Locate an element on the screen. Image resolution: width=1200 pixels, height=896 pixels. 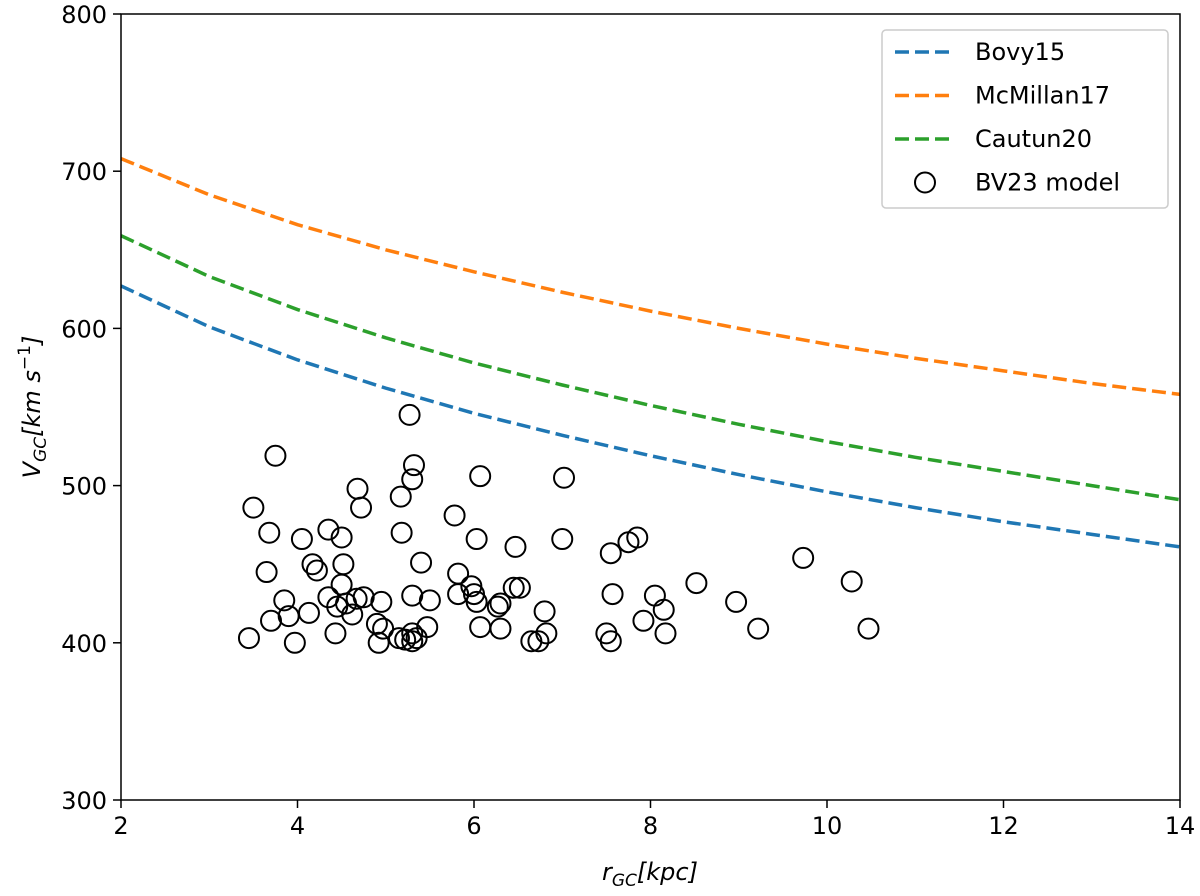
y-axis-label: VGC[km s−1] is located at coordinates (33, 407).